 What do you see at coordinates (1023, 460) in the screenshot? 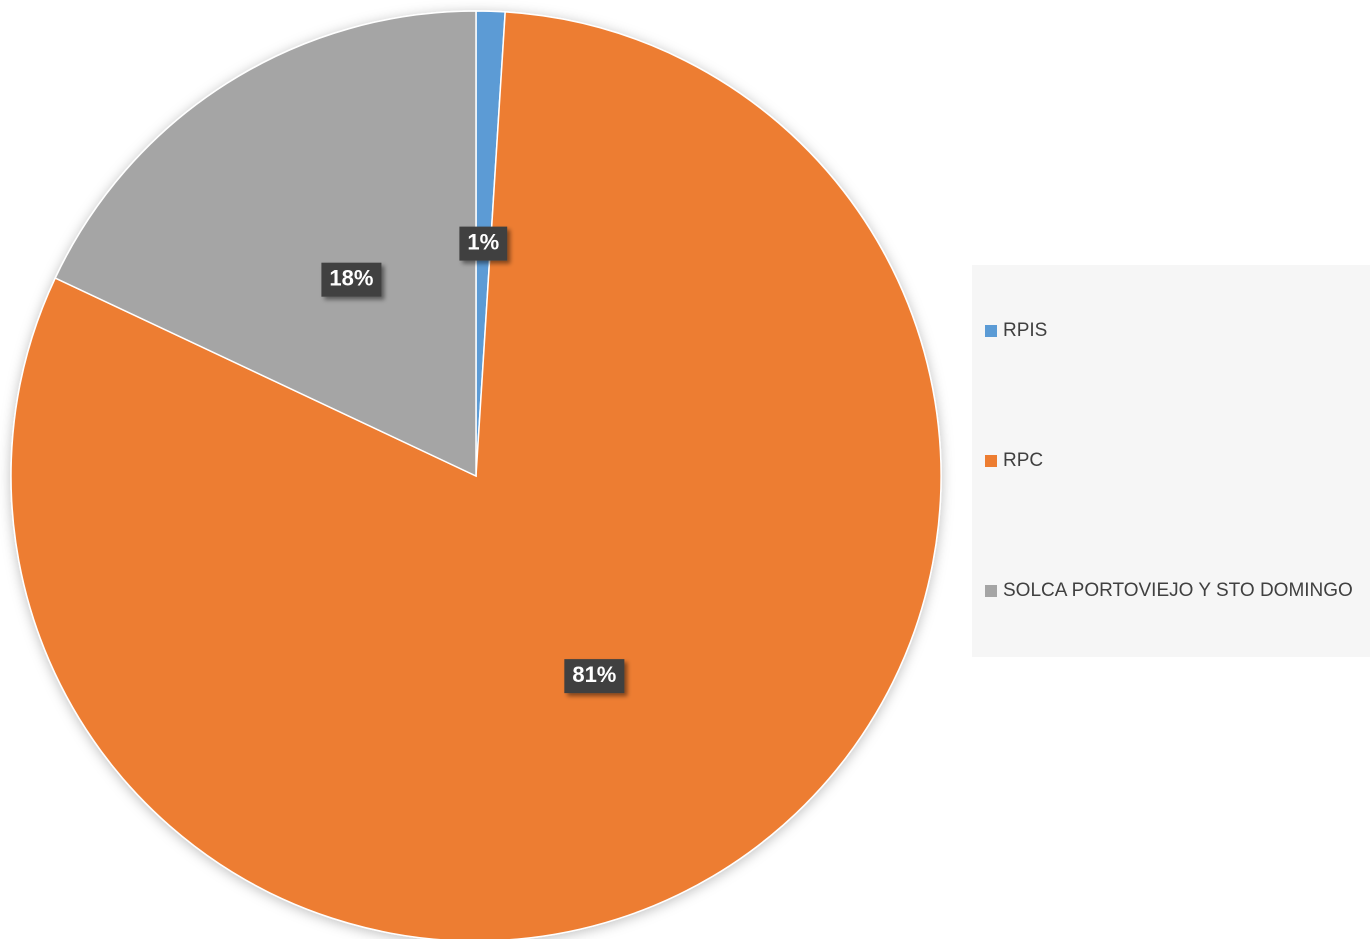
I see `legend-label: RPC` at bounding box center [1023, 460].